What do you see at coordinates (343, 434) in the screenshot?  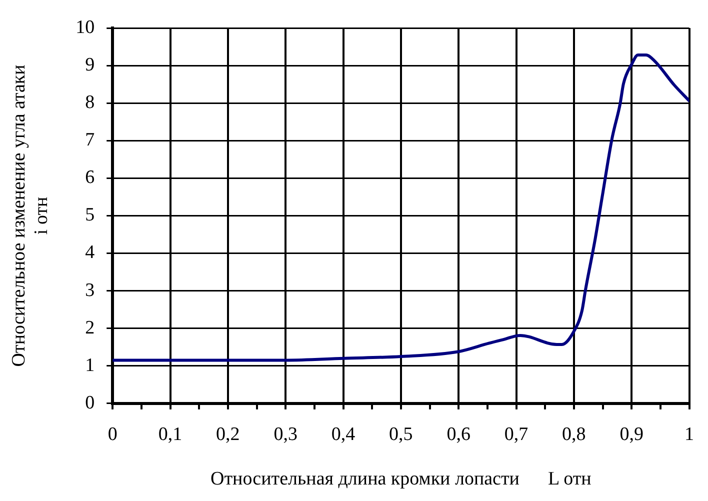 I see `x-tick-label: 0,4` at bounding box center [343, 434].